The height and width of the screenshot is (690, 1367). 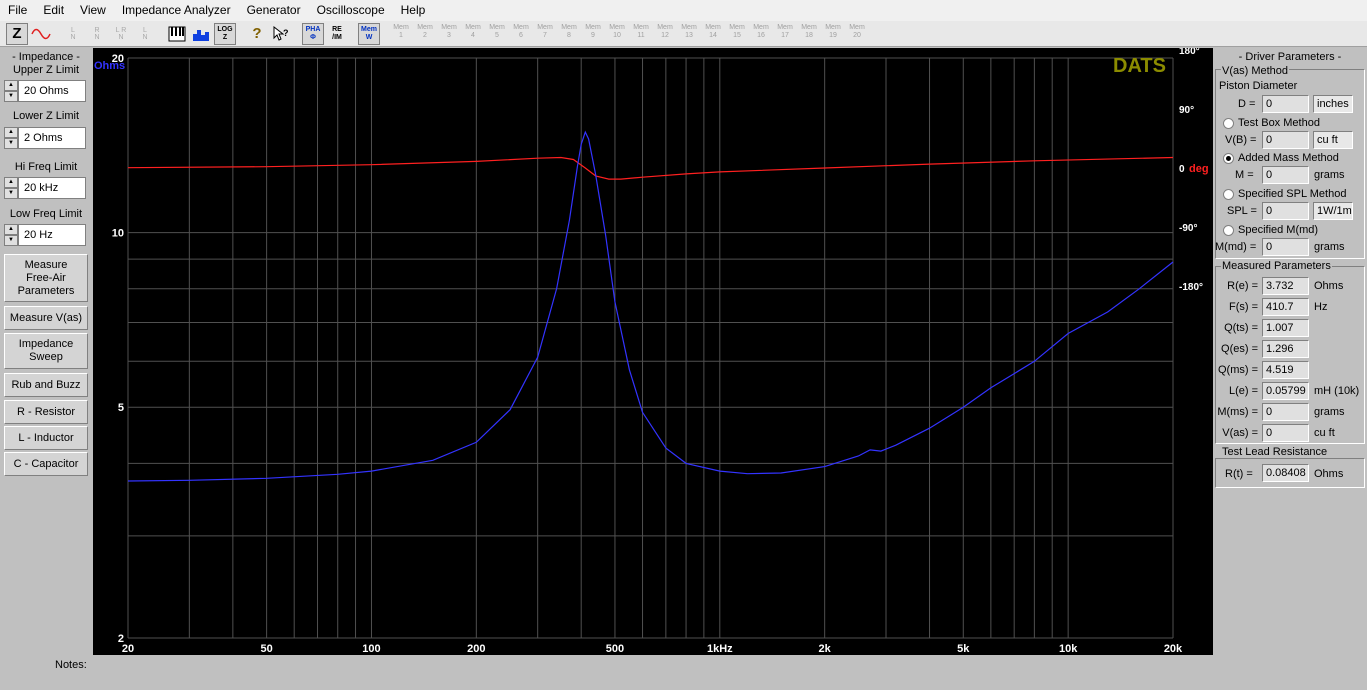 What do you see at coordinates (176, 10) in the screenshot?
I see `menu-impedance-analyzer: Impedance Analyzer` at bounding box center [176, 10].